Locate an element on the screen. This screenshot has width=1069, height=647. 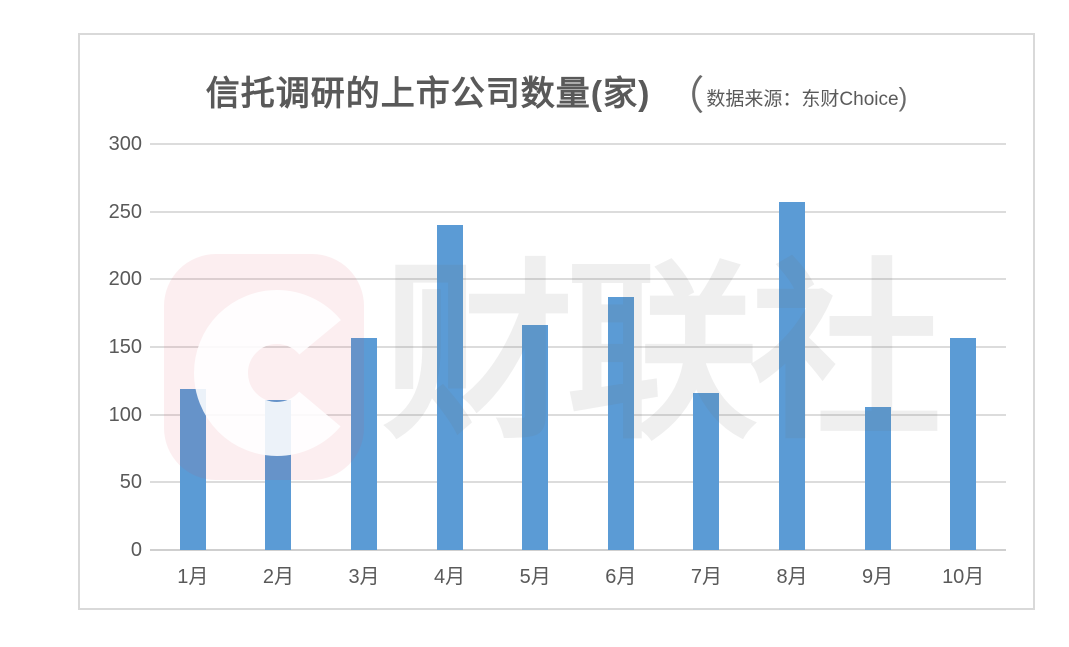
bar-5月 is located at coordinates (535, 437).